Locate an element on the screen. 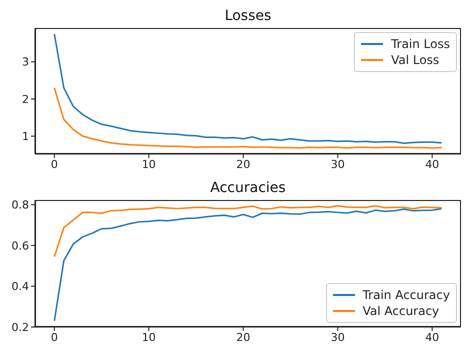 The image size is (474, 355). chart-title: Losses is located at coordinates (248, 16).